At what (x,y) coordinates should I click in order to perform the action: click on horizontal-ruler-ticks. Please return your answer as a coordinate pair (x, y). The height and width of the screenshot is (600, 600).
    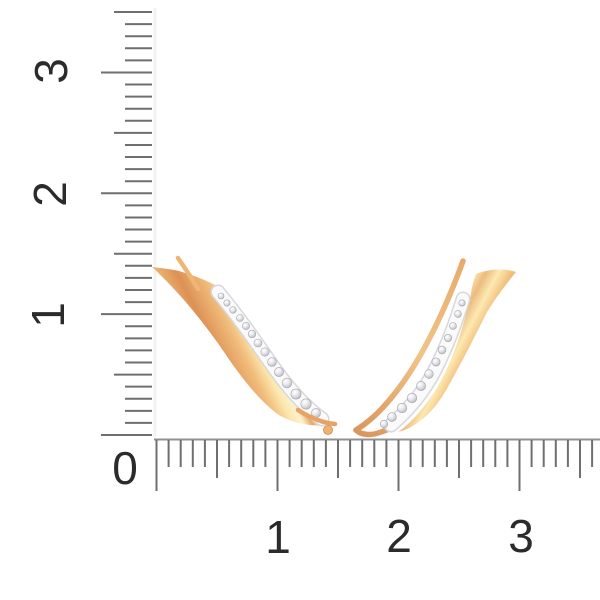
    Looking at the image, I should click on (374, 465).